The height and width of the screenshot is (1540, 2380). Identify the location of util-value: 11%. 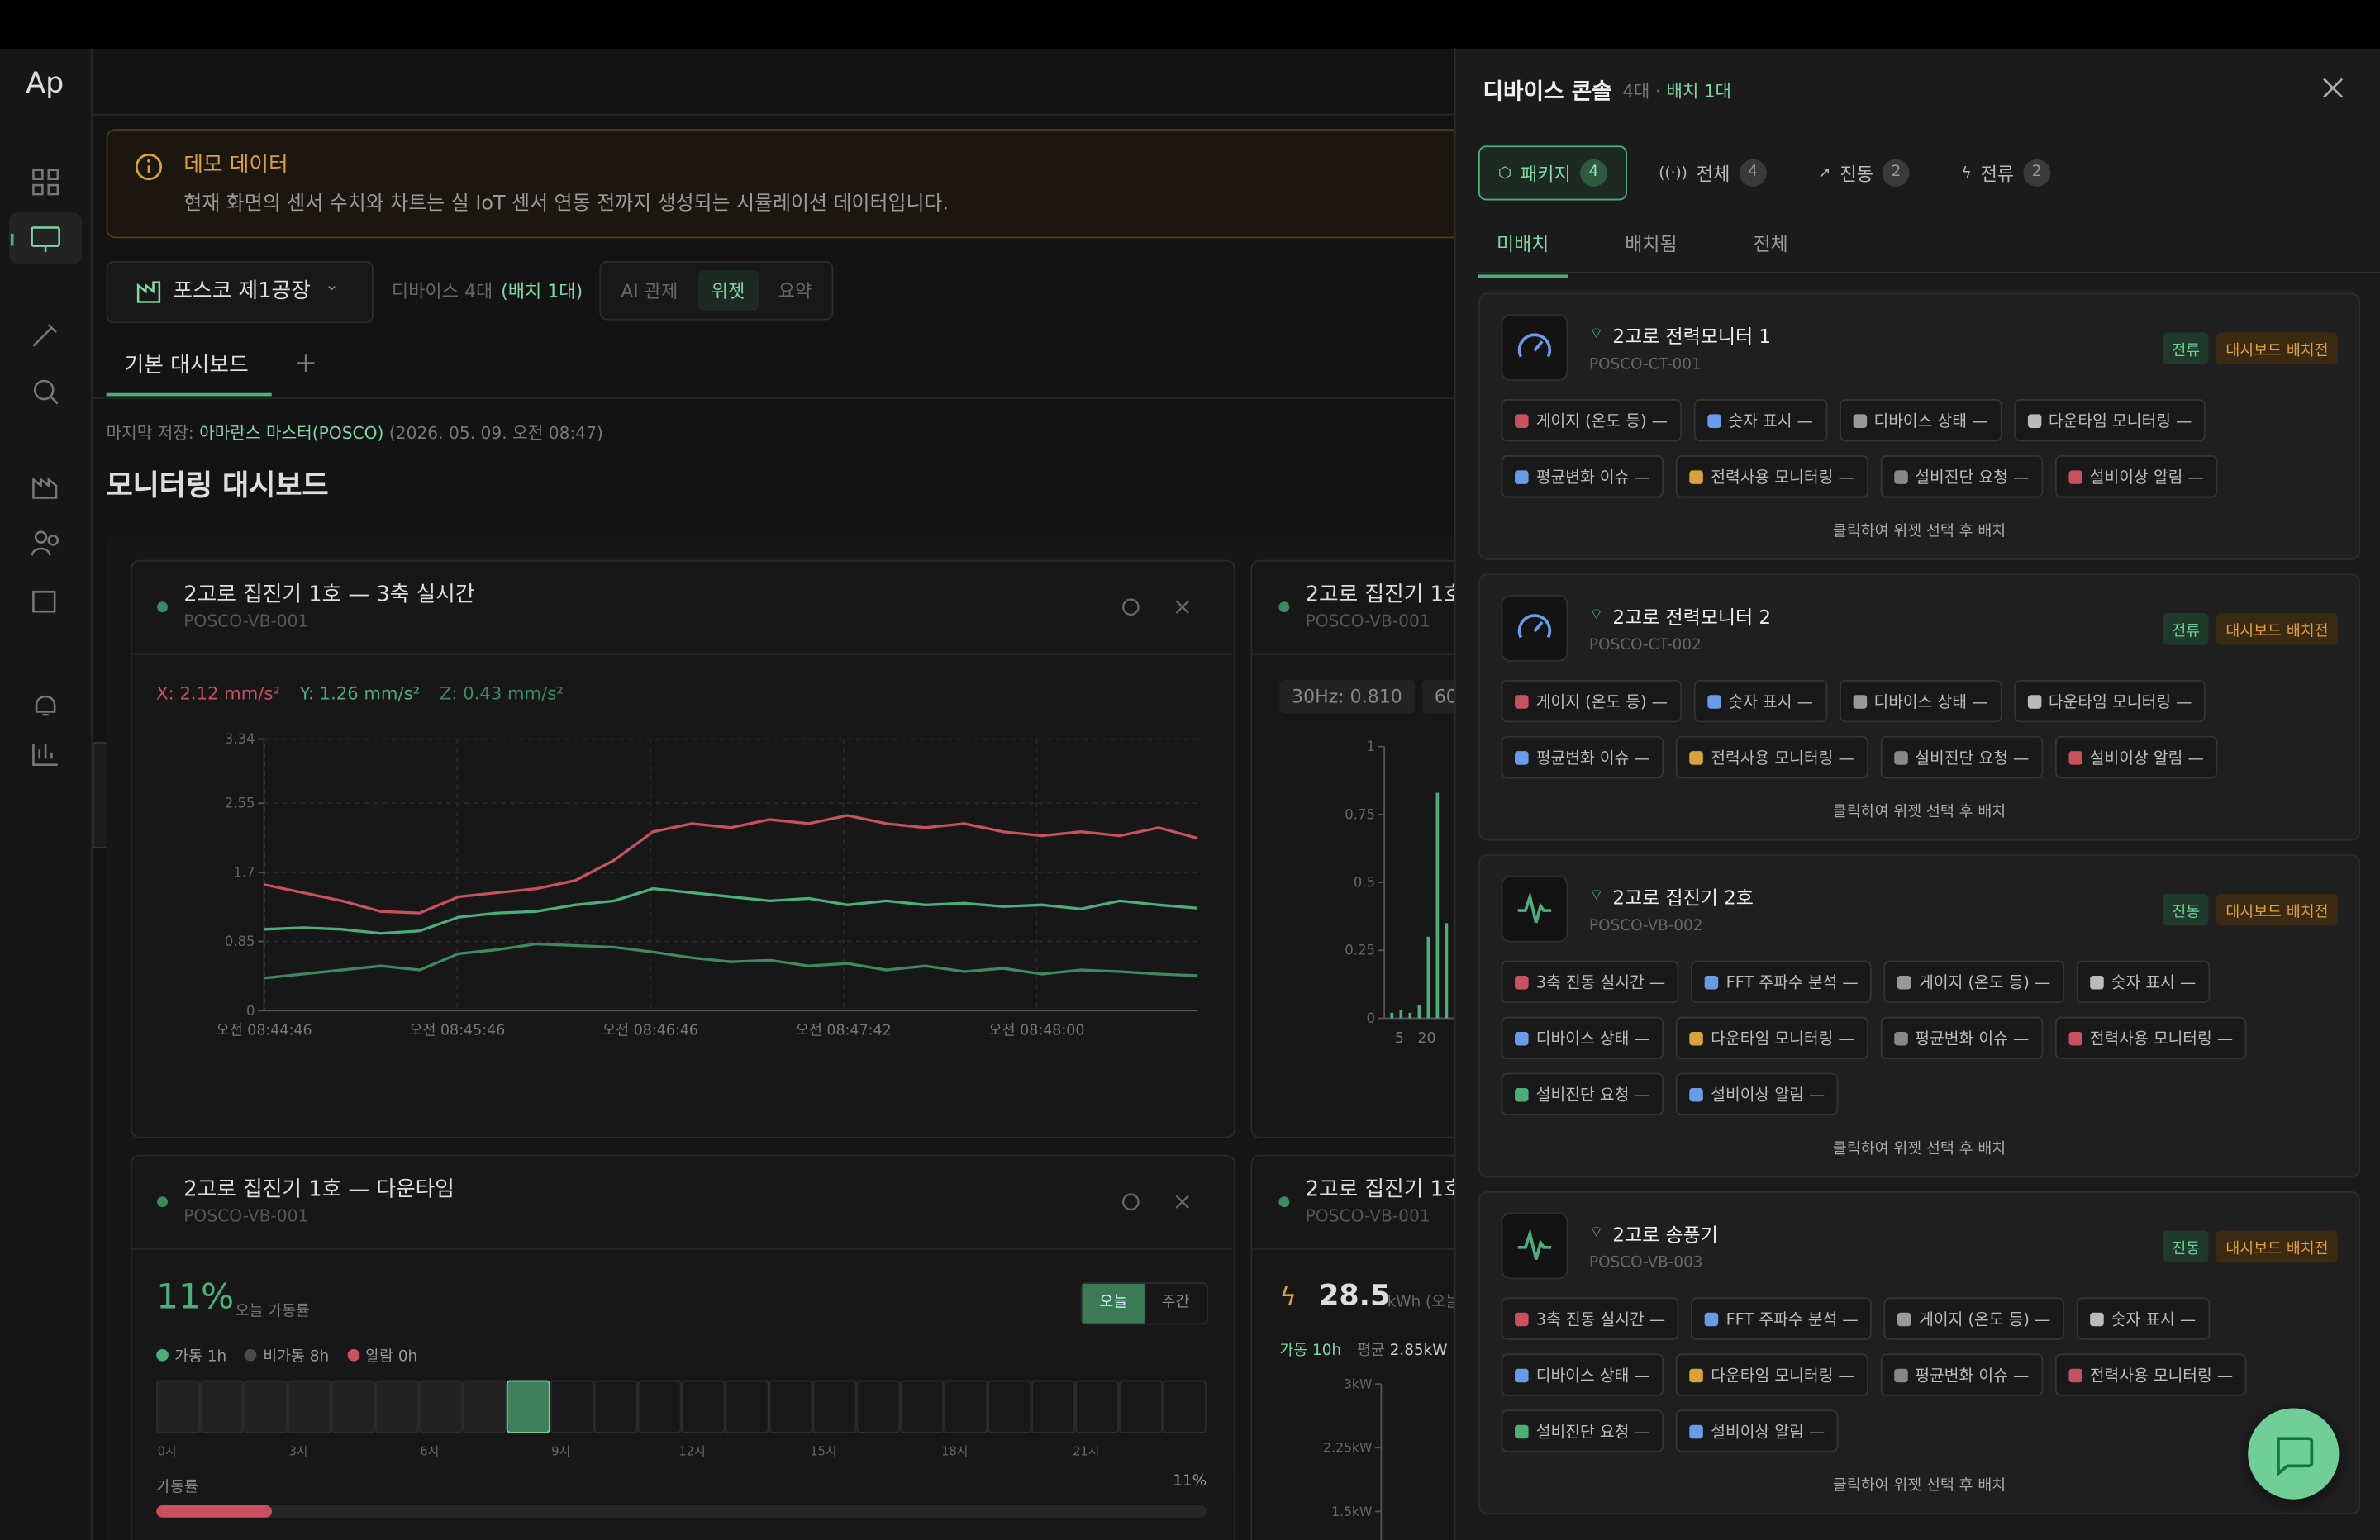
(1190, 1481).